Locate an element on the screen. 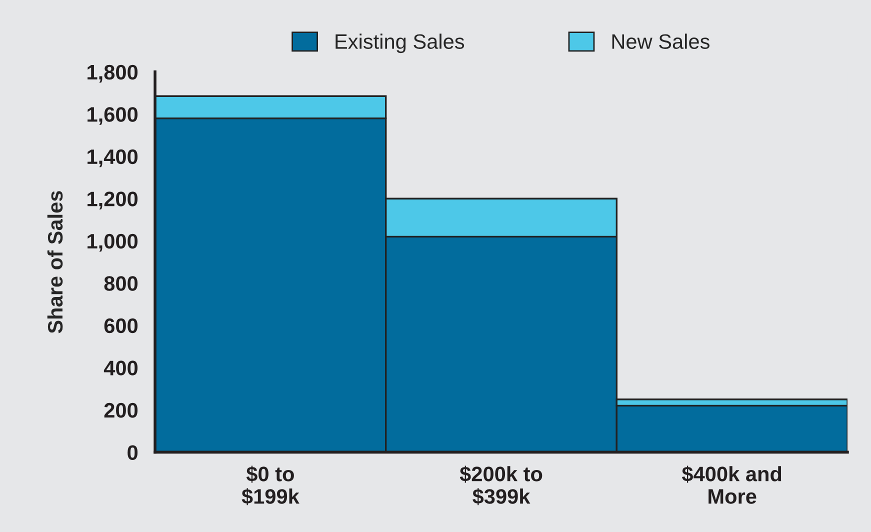 This screenshot has height=532, width=871. x-tick-label: $400k and More is located at coordinates (732, 485).